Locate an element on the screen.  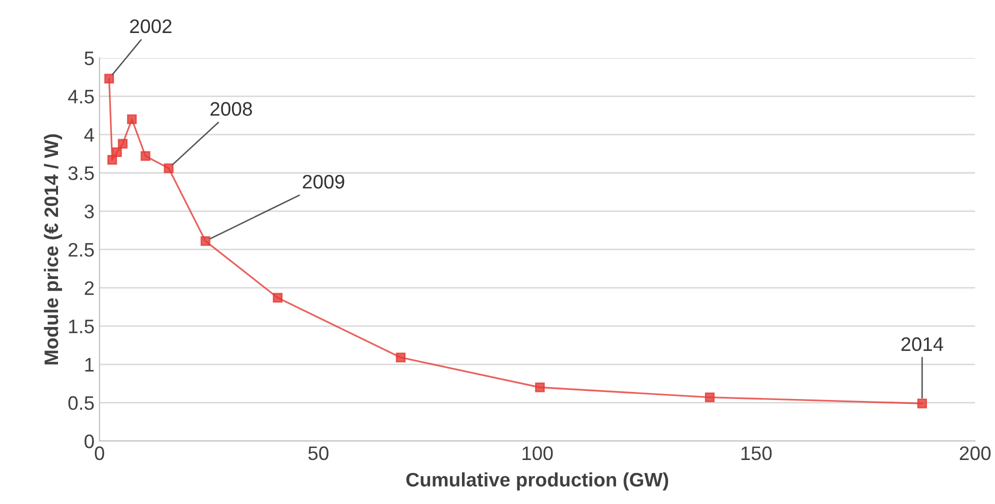
y-tick-label: 4.5 is located at coordinates (81, 97).